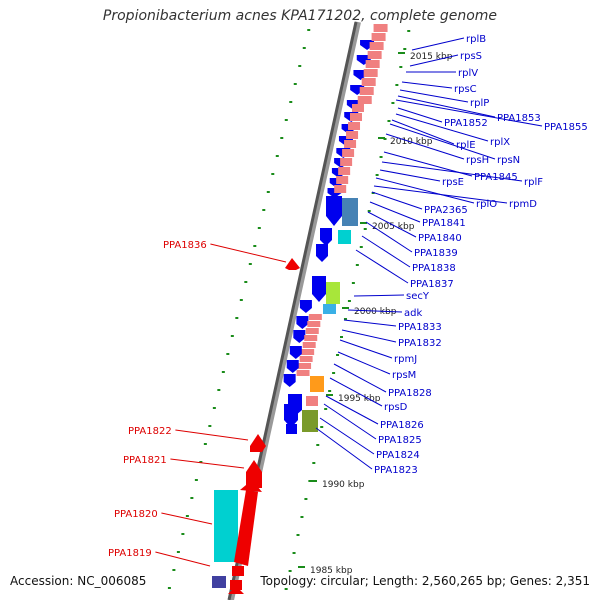 The height and width of the screenshot is (600, 600). What do you see at coordinates (476, 39) in the screenshot?
I see `gene-label: rplB` at bounding box center [476, 39].